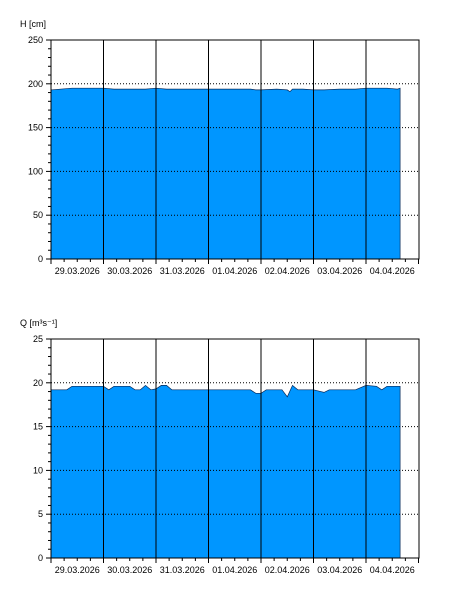 The height and width of the screenshot is (600, 450). Describe the element at coordinates (38, 427) in the screenshot. I see `chart-2-ytick-label-3: 15` at that location.